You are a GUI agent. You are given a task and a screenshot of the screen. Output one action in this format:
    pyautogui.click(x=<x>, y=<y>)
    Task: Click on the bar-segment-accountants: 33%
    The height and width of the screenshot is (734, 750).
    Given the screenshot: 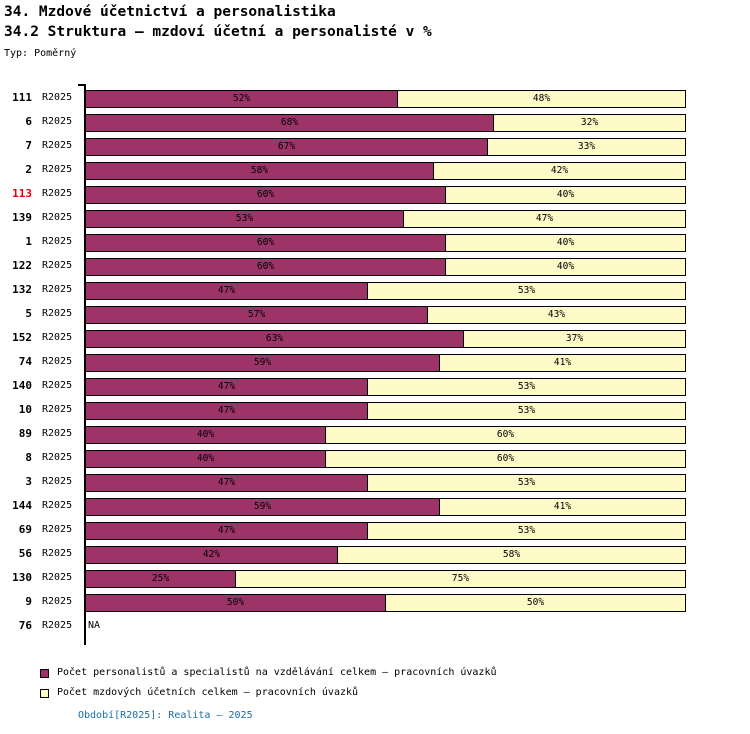 What is the action you would take?
    pyautogui.click(x=586, y=147)
    